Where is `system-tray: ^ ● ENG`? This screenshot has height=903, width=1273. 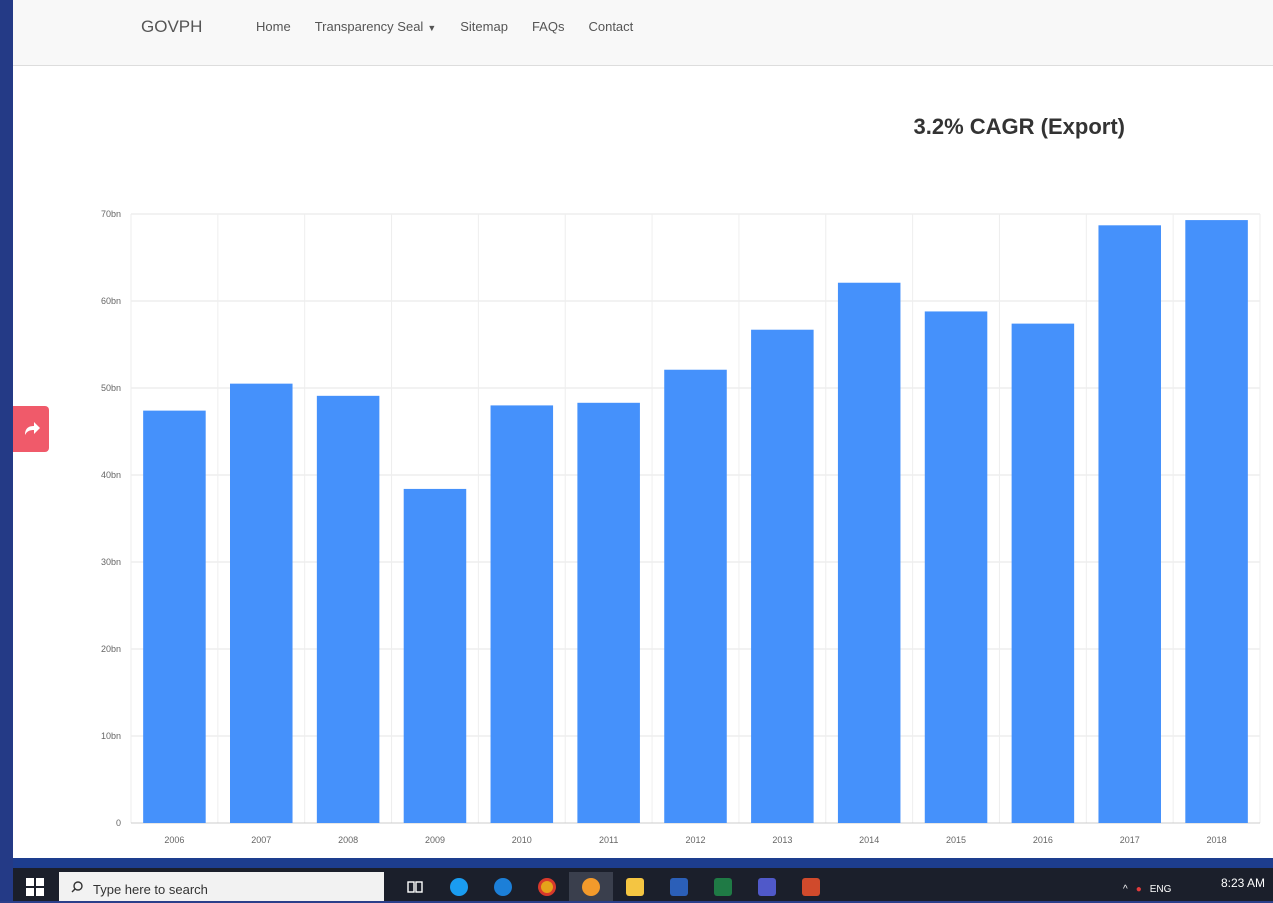 system-tray: ^ ● ENG is located at coordinates (1147, 889).